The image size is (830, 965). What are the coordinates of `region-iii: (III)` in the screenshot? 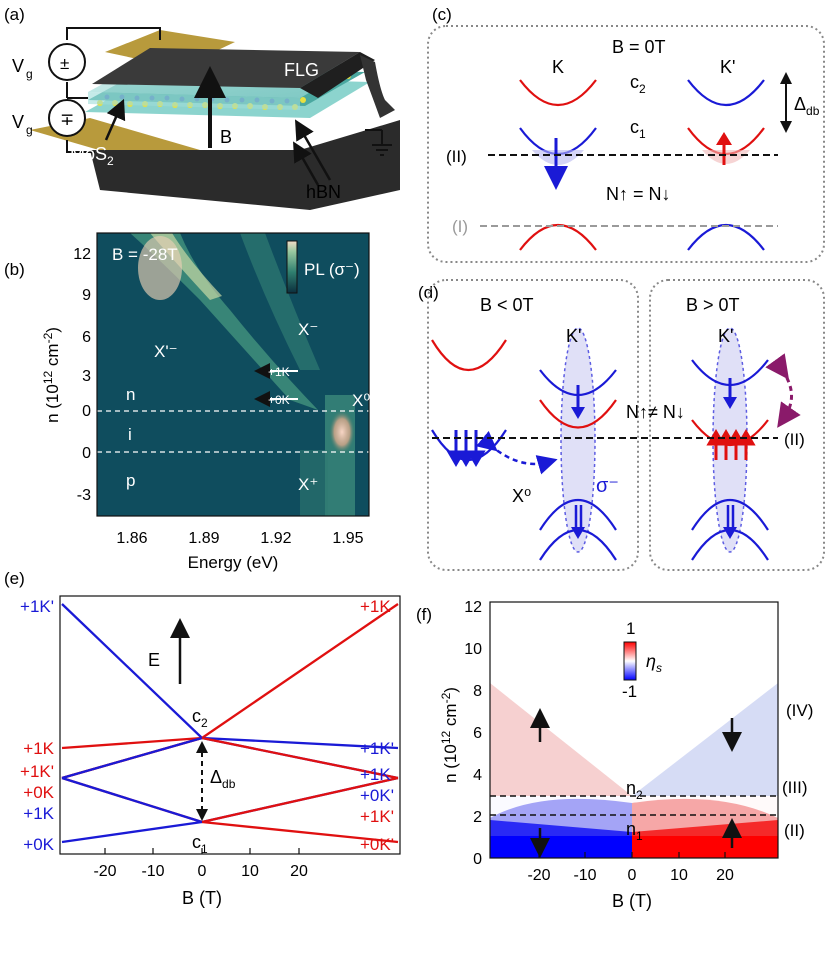 It's located at (795, 787).